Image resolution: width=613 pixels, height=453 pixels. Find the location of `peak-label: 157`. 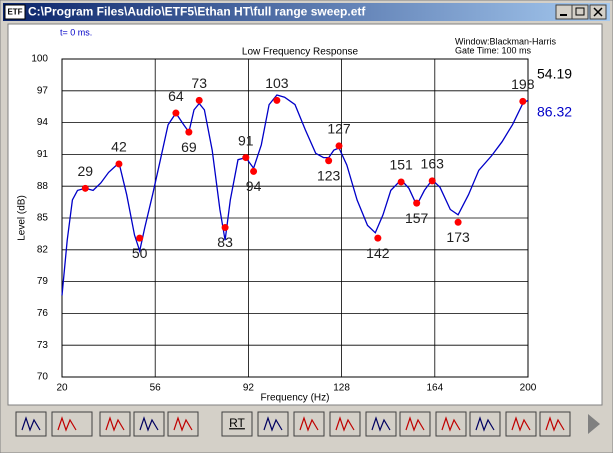

peak-label: 157 is located at coordinates (417, 218).